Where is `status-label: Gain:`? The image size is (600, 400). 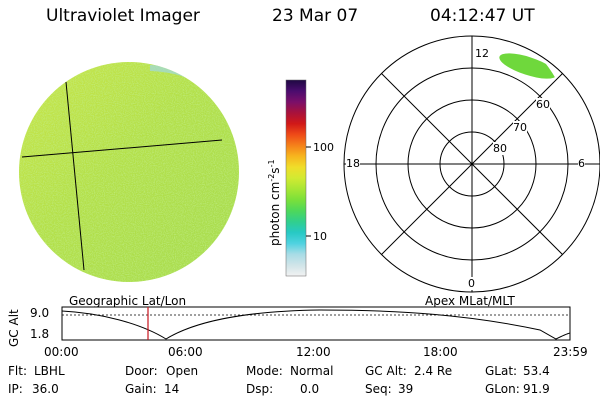
status-label: Gain: is located at coordinates (141, 389).